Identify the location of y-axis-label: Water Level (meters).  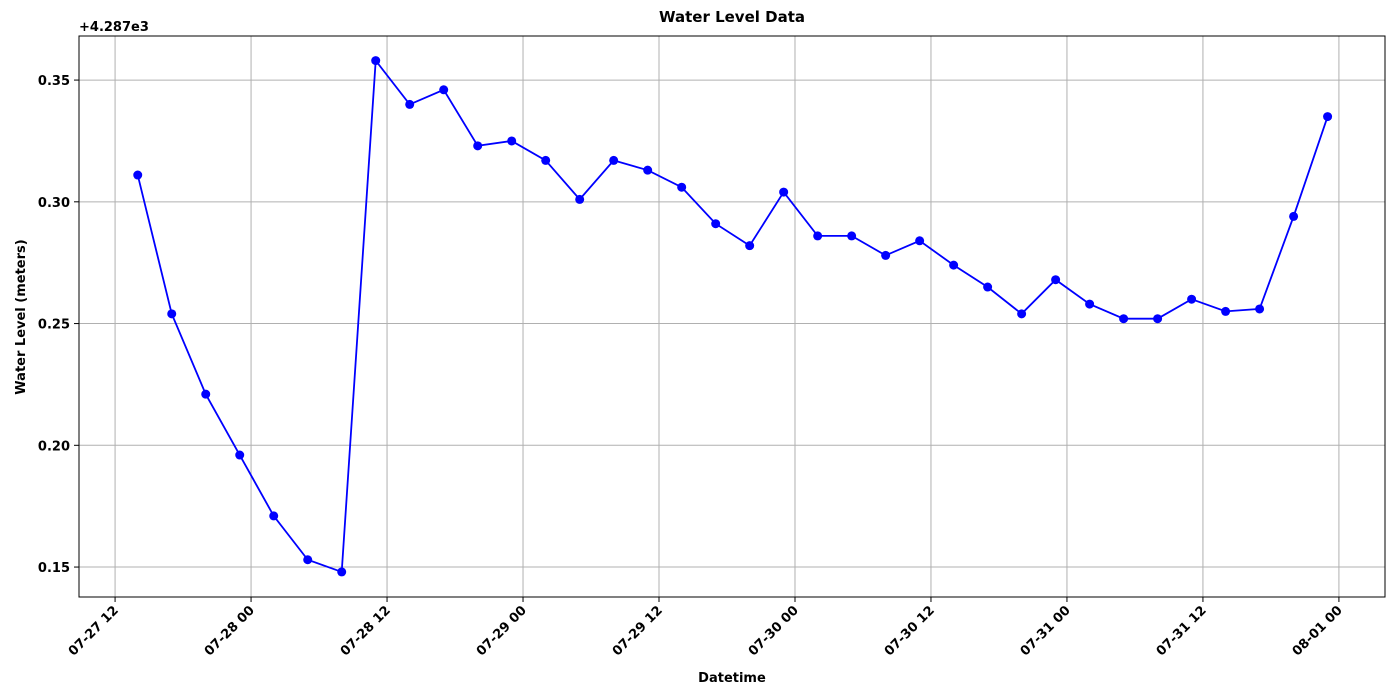
(21, 316).